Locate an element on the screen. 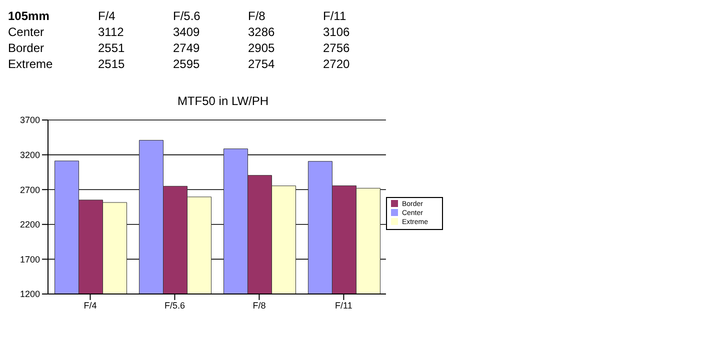 The width and height of the screenshot is (720, 360). x-tick-label: F/8 is located at coordinates (259, 305).